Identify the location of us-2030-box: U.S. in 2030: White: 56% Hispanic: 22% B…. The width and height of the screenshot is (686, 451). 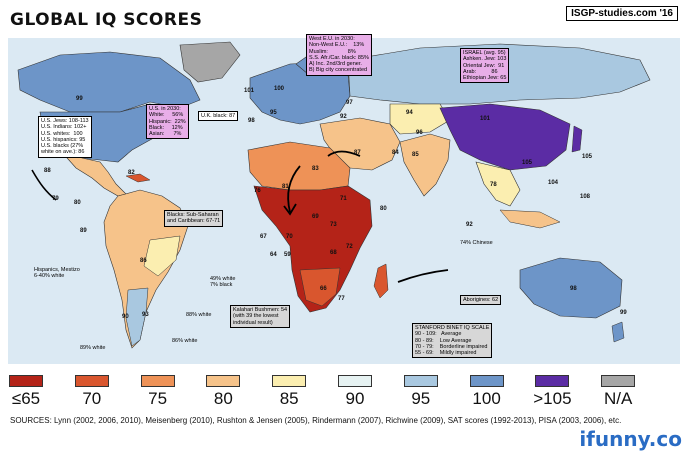
(167, 122).